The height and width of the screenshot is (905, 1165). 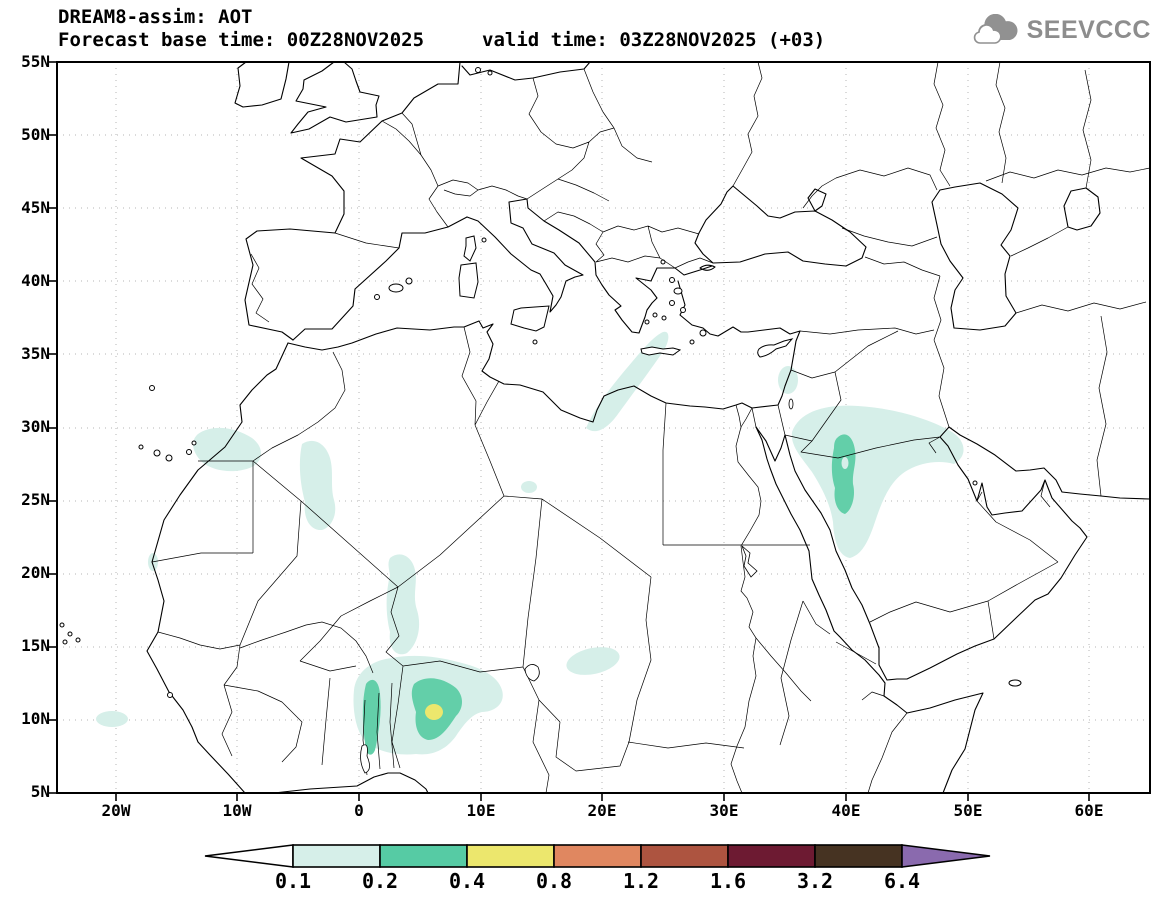 I want to click on tenerife, so click(x=157, y=453).